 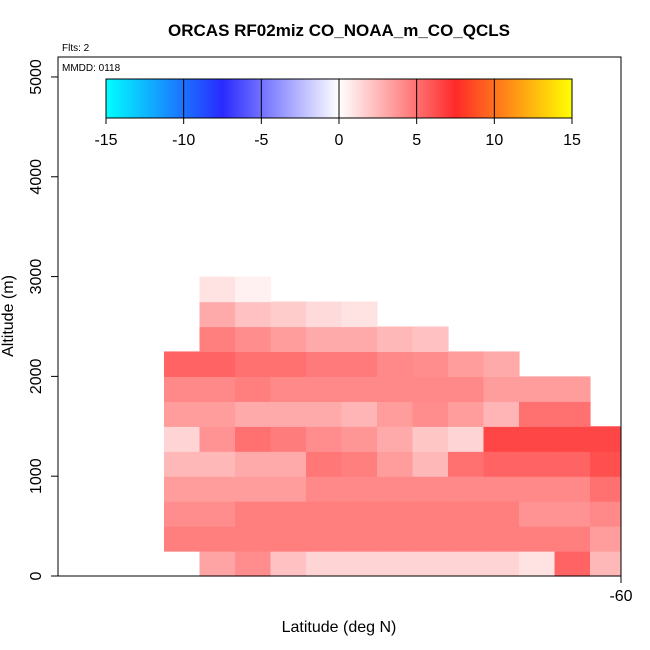 What do you see at coordinates (8, 316) in the screenshot?
I see `y-axis-label: Altitude (m)` at bounding box center [8, 316].